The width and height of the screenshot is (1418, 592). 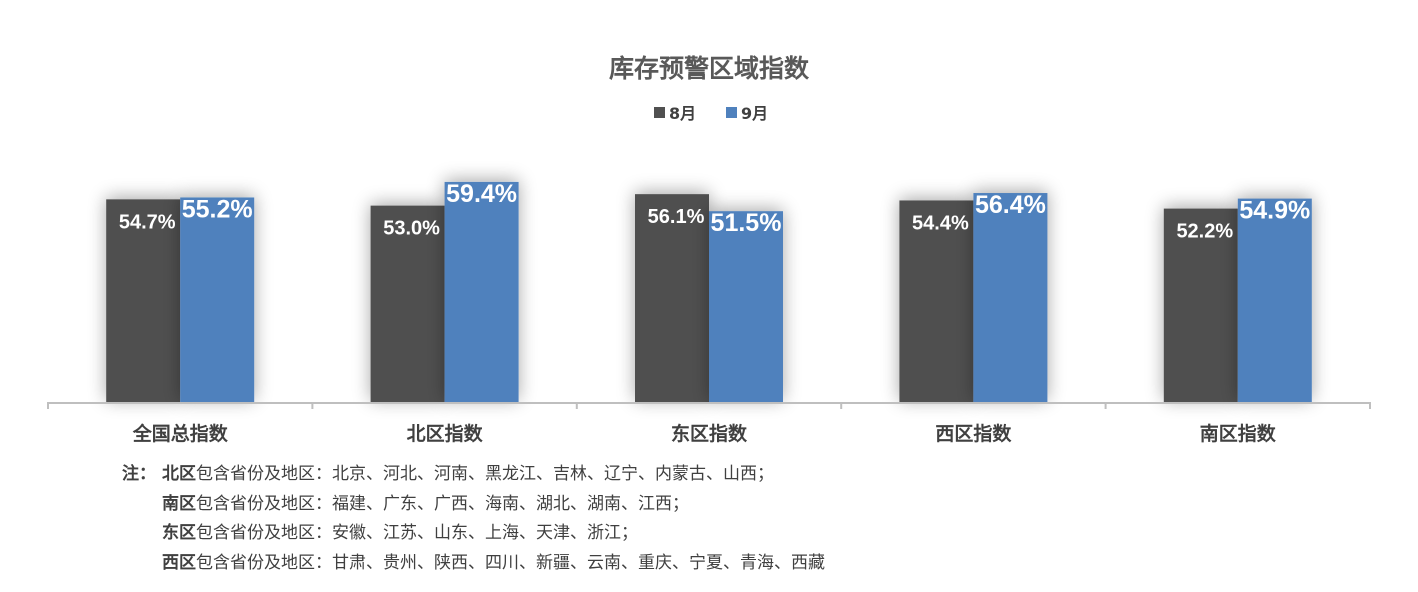 What do you see at coordinates (481, 194) in the screenshot?
I see `value-label-9月-北区指数: 59.4%` at bounding box center [481, 194].